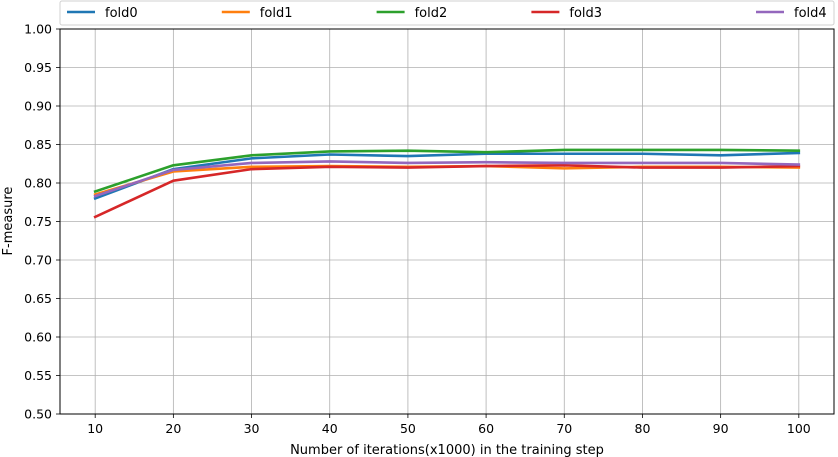 This screenshot has height=457, width=838. What do you see at coordinates (38, 414) in the screenshot?
I see `y-tick-label: 0.50` at bounding box center [38, 414].